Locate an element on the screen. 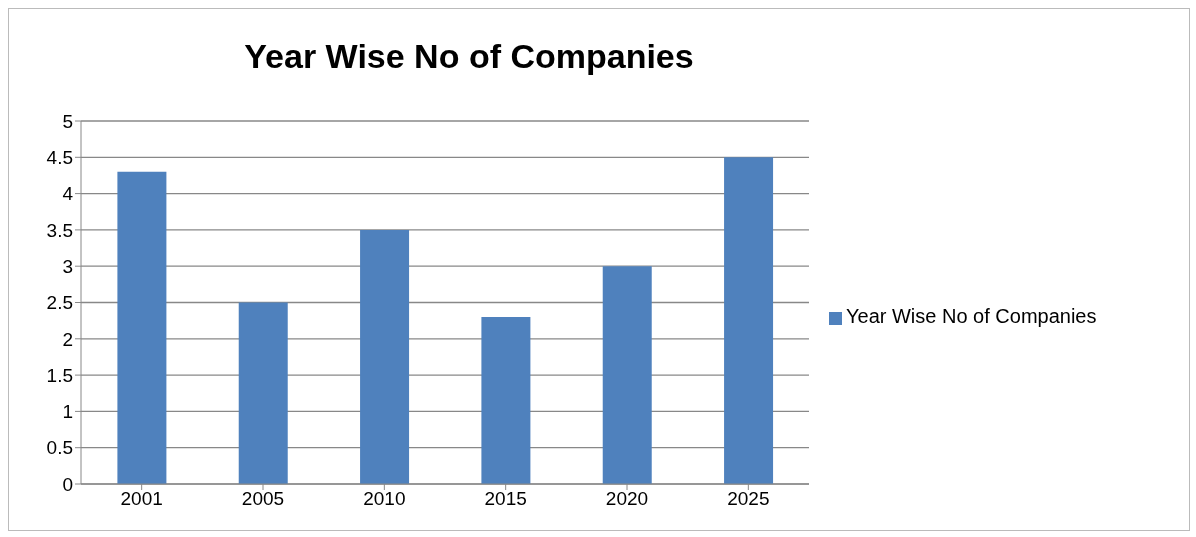 The height and width of the screenshot is (537, 1196). y-tick-label: 1 is located at coordinates (67, 412).